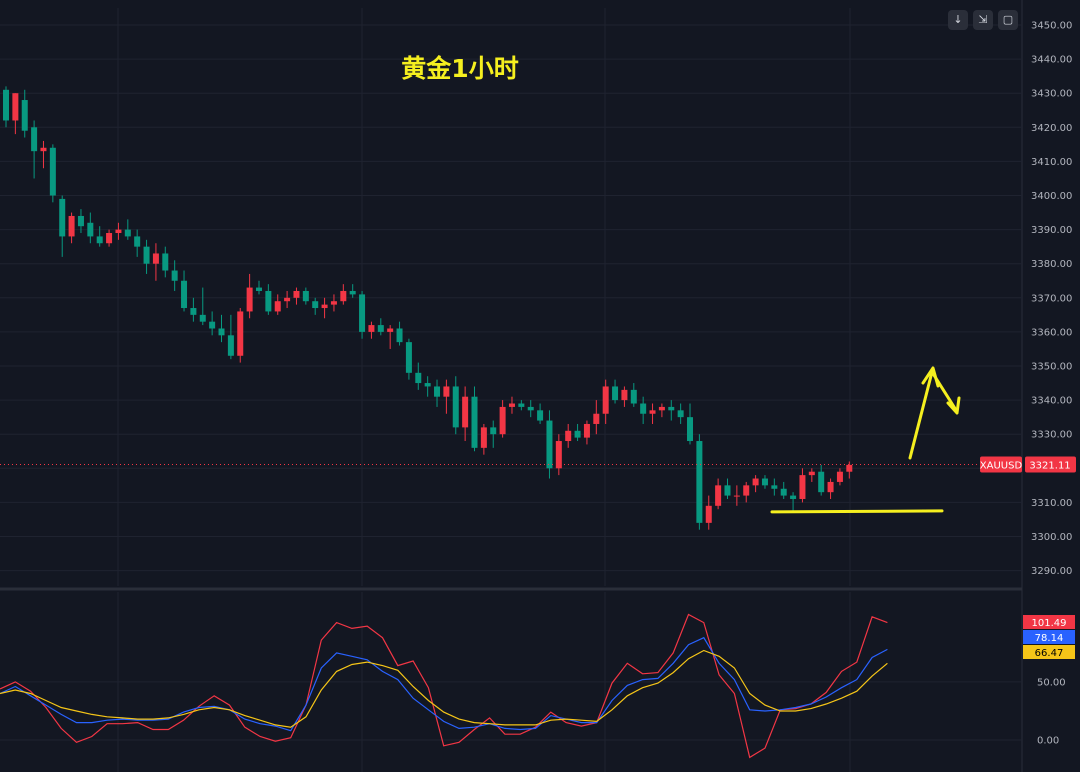 The height and width of the screenshot is (772, 1080). What do you see at coordinates (953, 405) in the screenshot?
I see `arrow-head-down` at bounding box center [953, 405].